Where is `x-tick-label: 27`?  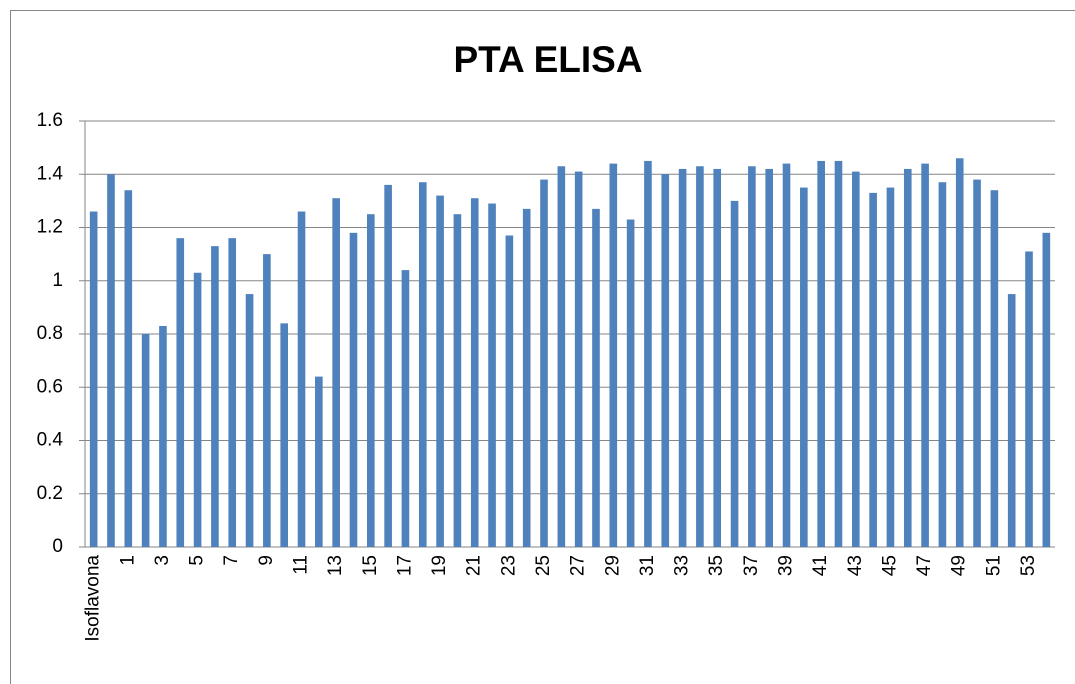
x-tick-label: 27 is located at coordinates (578, 565).